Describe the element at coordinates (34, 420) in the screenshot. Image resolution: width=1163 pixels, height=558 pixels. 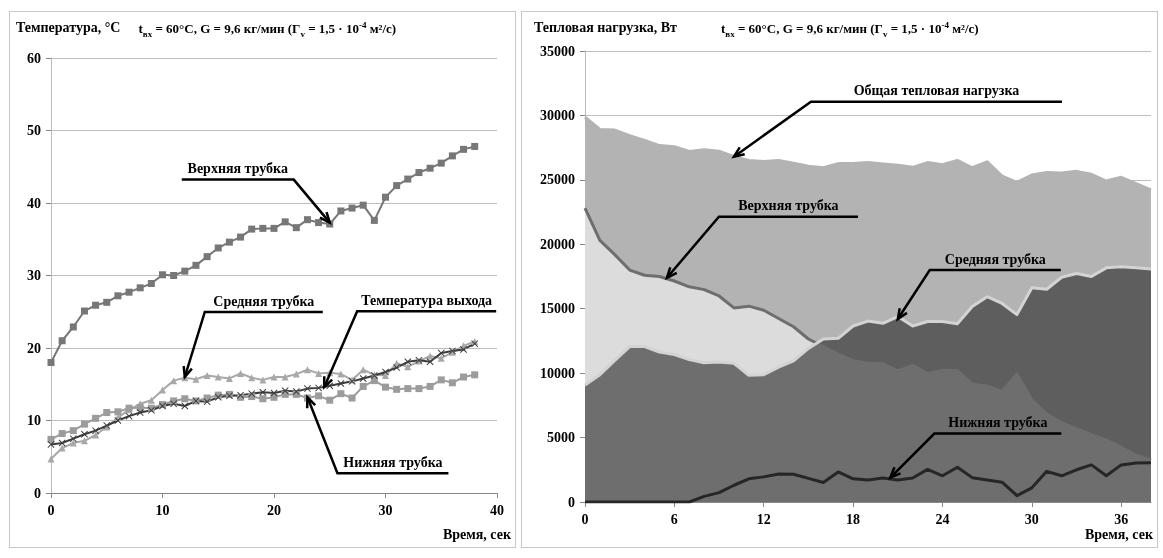
I see `y-tick-label: 10` at that location.